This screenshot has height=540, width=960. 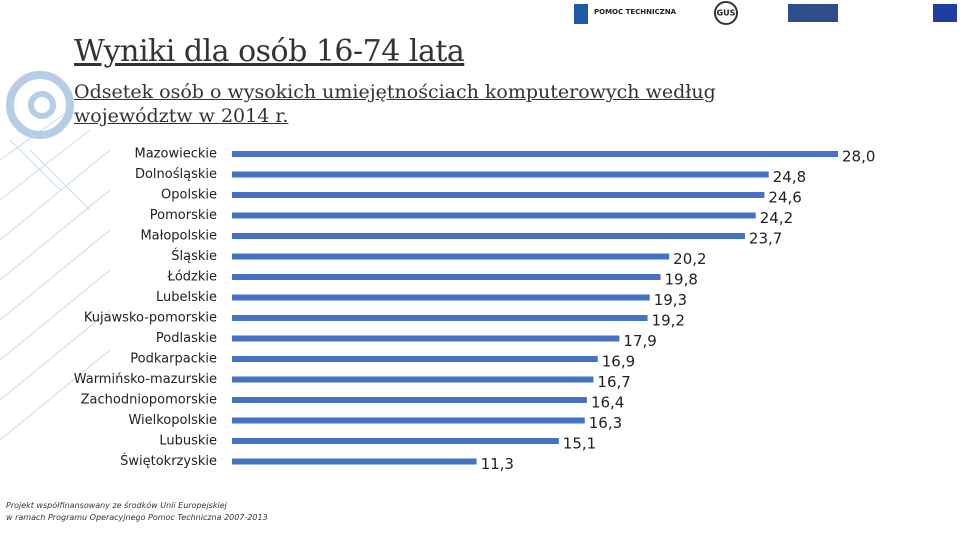 I want to click on value-label: 15,1, so click(x=579, y=444).